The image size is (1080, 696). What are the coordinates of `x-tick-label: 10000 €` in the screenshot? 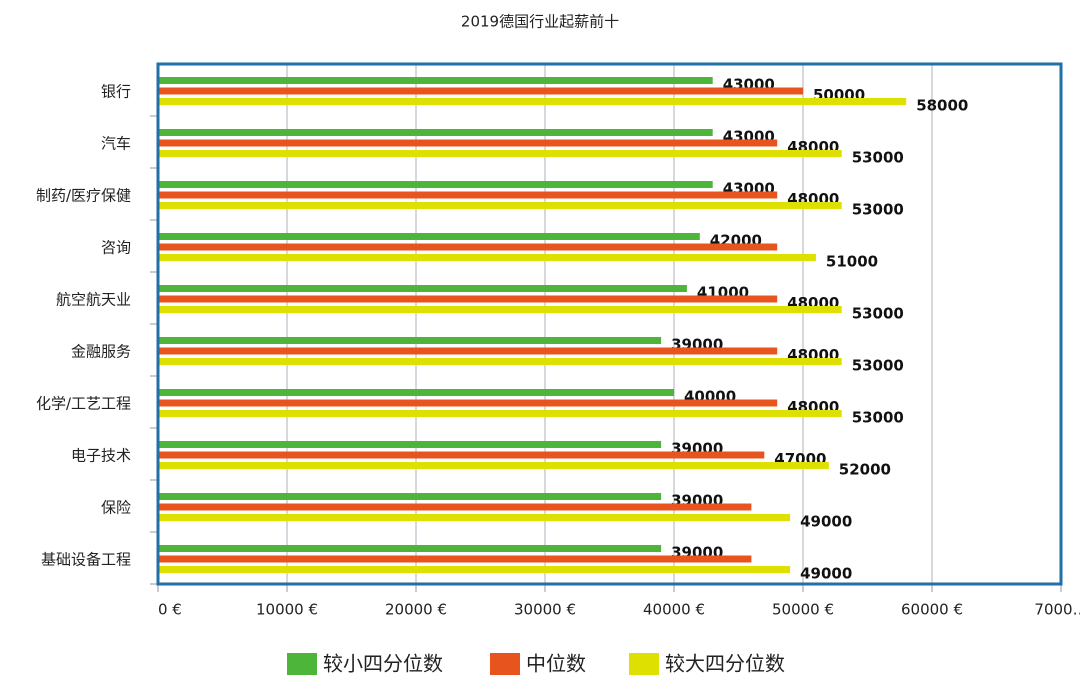 It's located at (287, 610).